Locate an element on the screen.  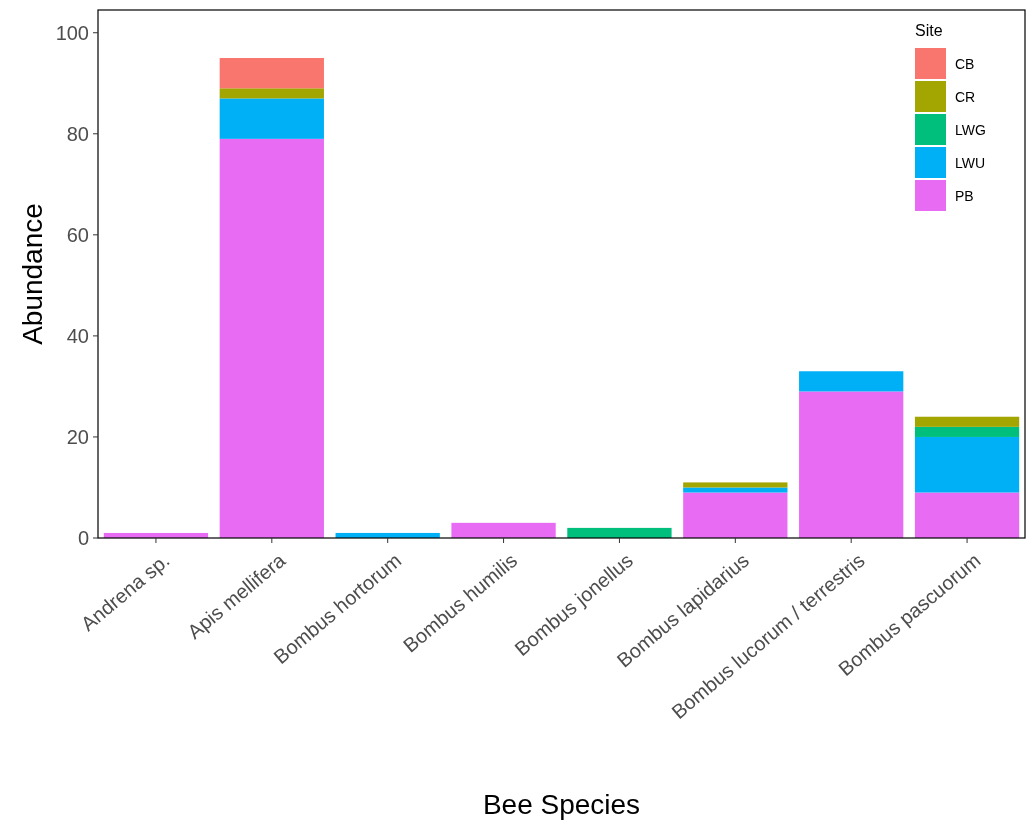
legend-label: CR is located at coordinates (965, 96).